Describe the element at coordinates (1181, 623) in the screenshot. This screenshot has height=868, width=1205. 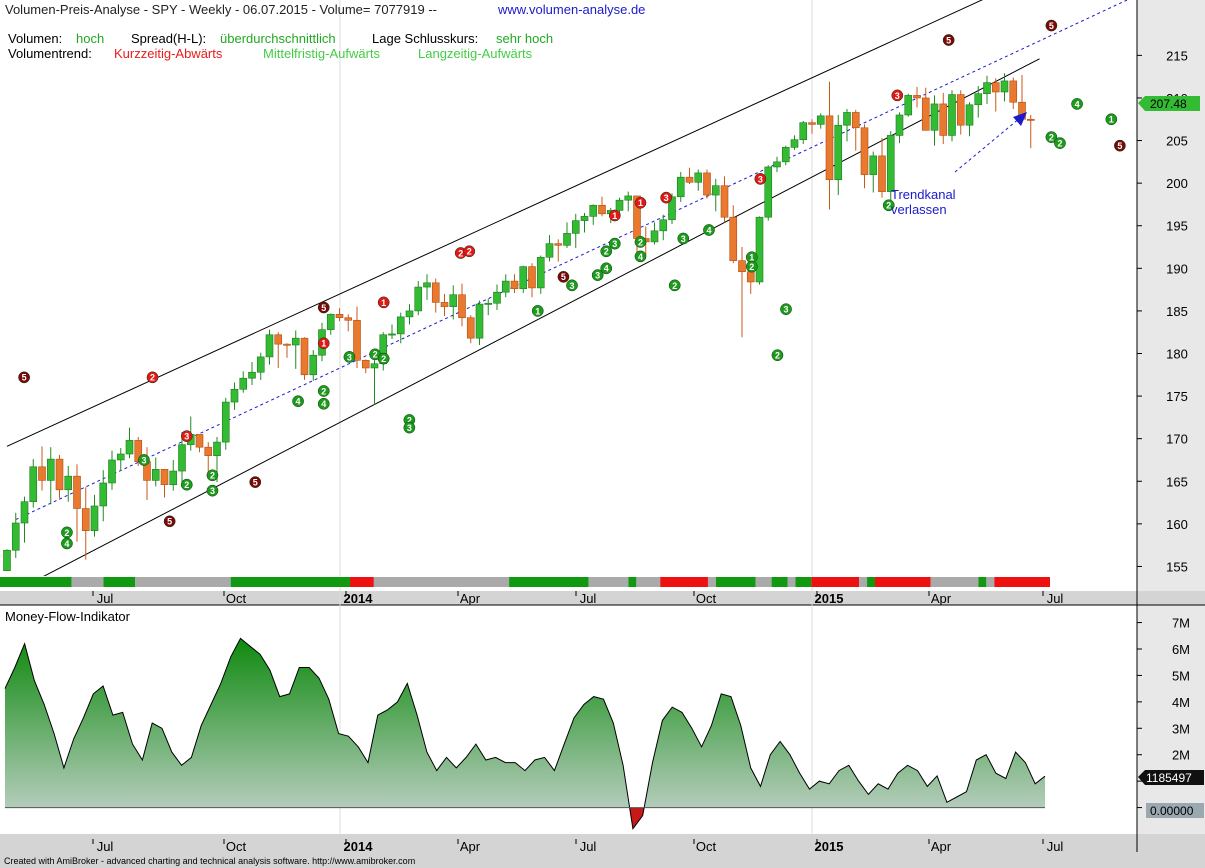
I see `mfi-tick-label: 7M` at that location.